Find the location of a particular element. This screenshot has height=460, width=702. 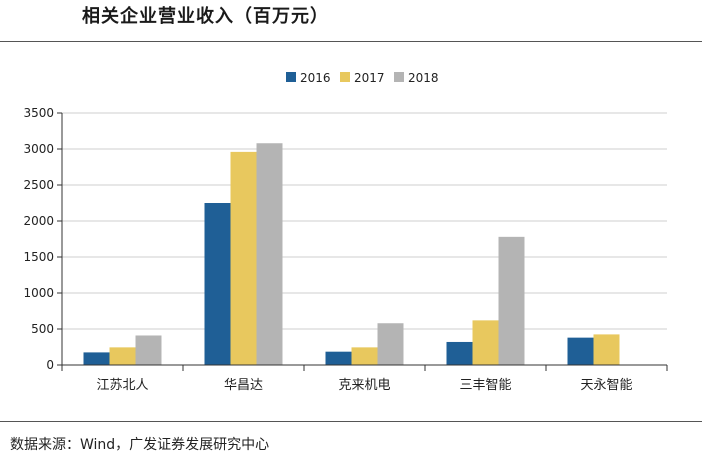

y-tick-label: 2500 is located at coordinates (38, 185).